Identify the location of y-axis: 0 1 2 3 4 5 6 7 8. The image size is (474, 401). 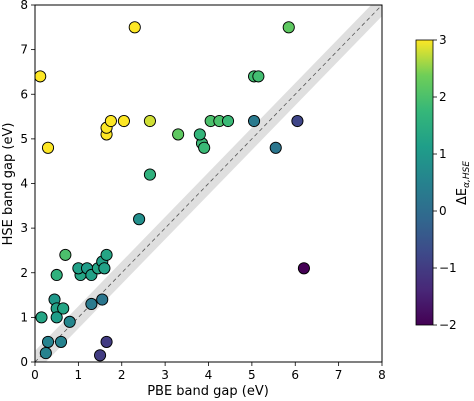
(27, 184).